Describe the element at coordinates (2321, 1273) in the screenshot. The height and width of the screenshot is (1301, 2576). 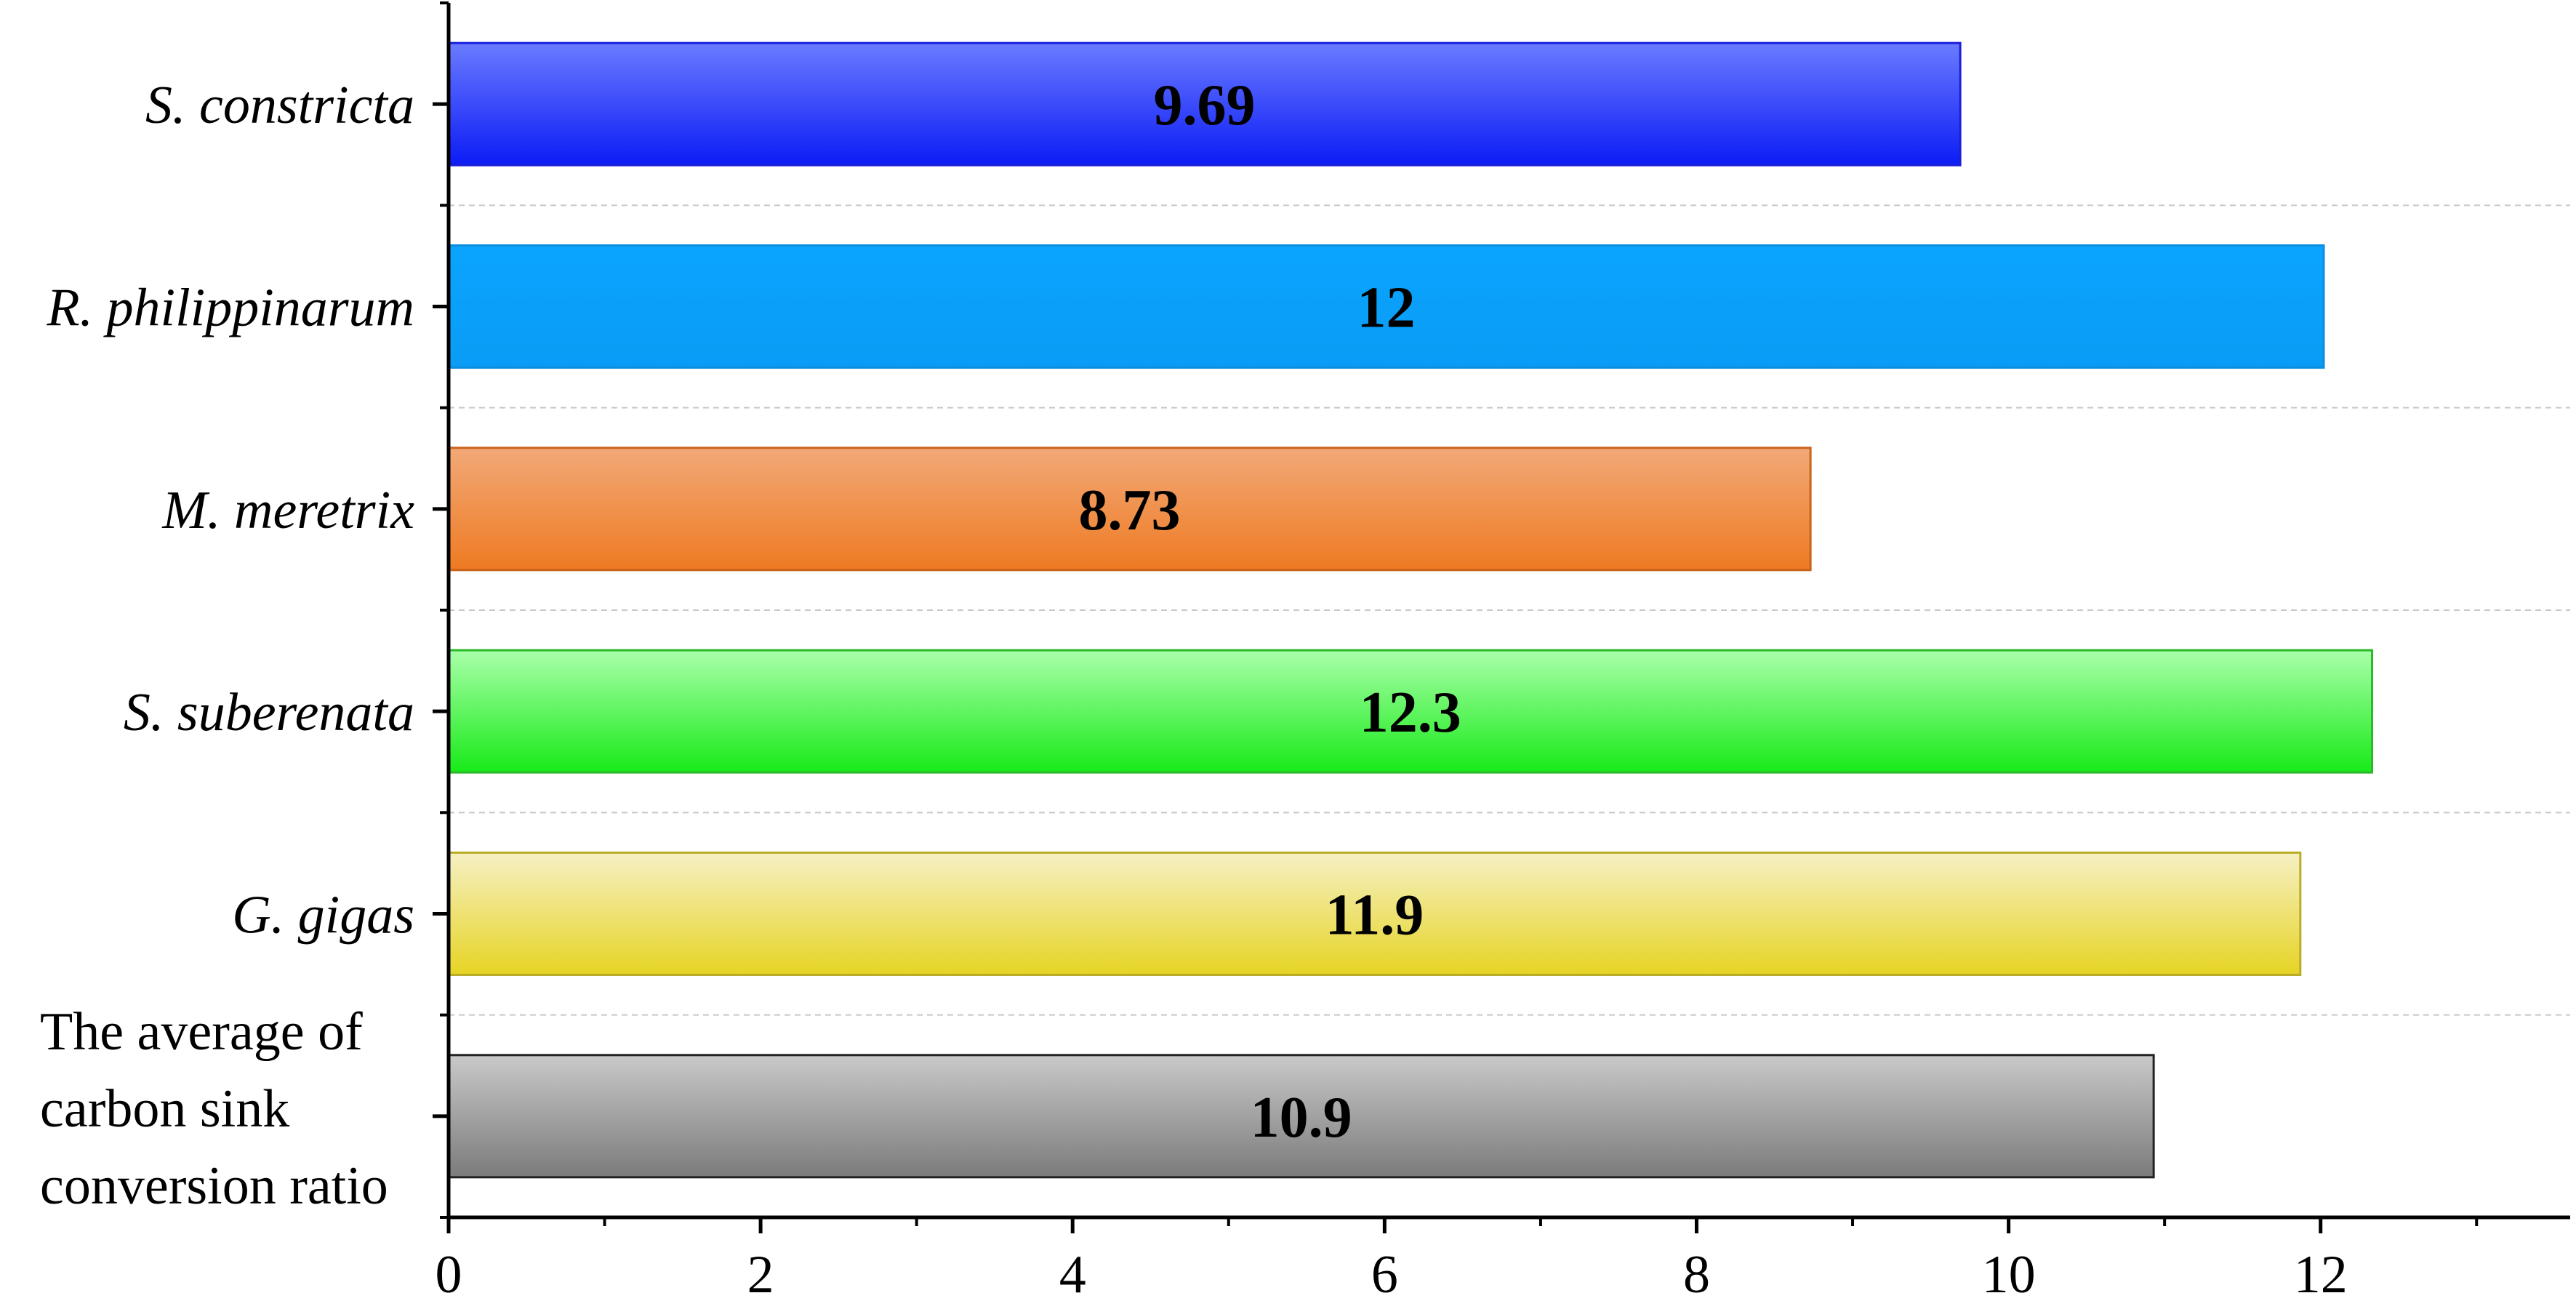
I see `x-tick-label: 12` at that location.